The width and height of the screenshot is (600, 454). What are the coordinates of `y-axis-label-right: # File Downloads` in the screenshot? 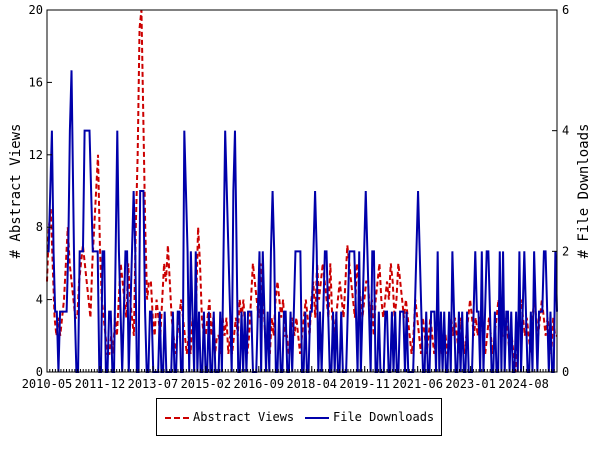 It's located at (584, 191).